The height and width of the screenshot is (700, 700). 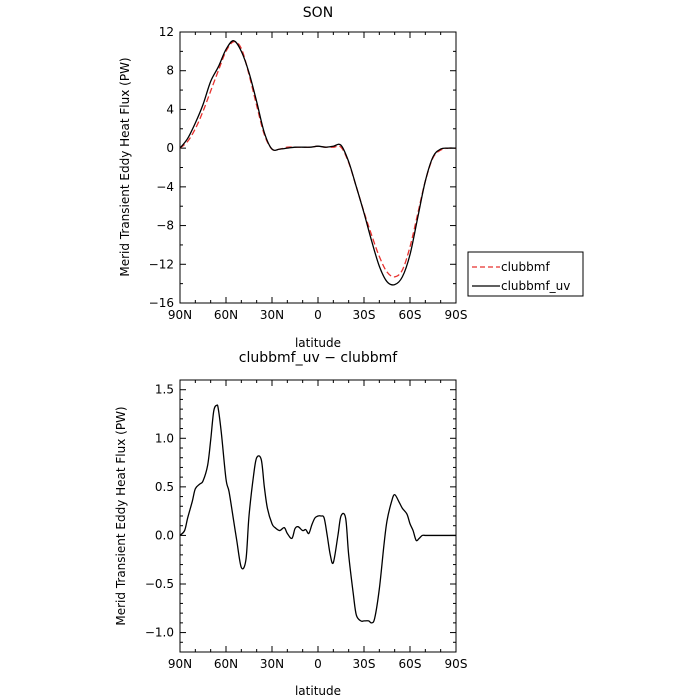 What do you see at coordinates (165, 187) in the screenshot?
I see `top-y-tick-label: −4` at bounding box center [165, 187].